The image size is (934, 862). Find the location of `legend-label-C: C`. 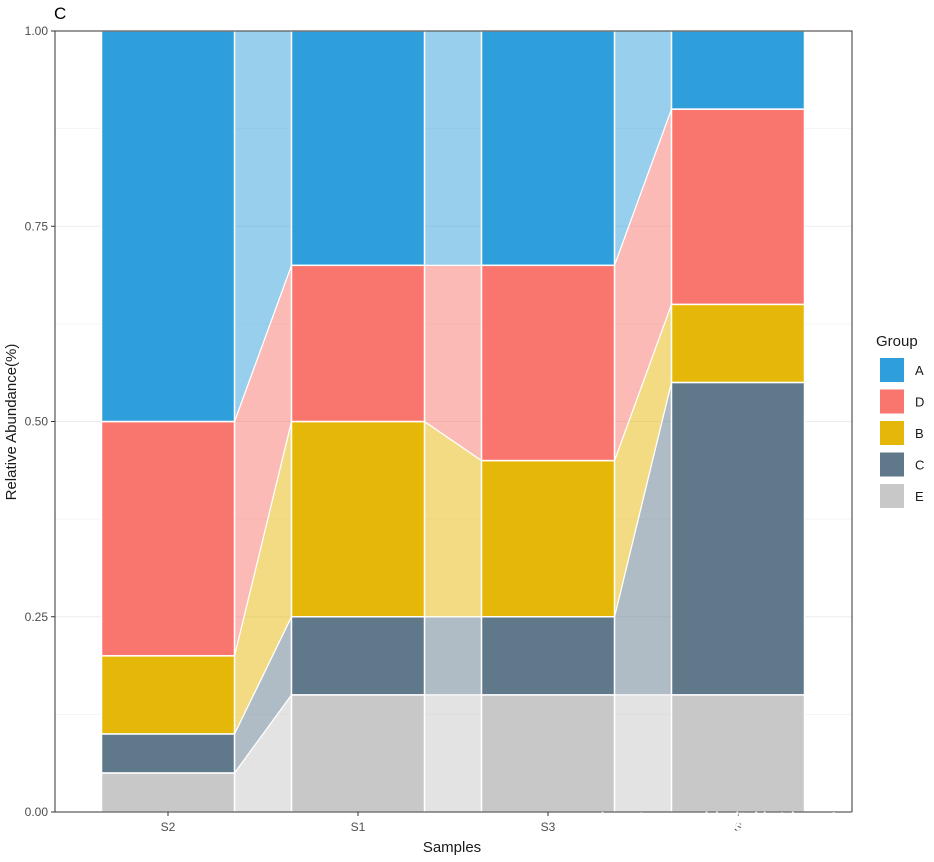

legend-label-C: C is located at coordinates (919, 465).